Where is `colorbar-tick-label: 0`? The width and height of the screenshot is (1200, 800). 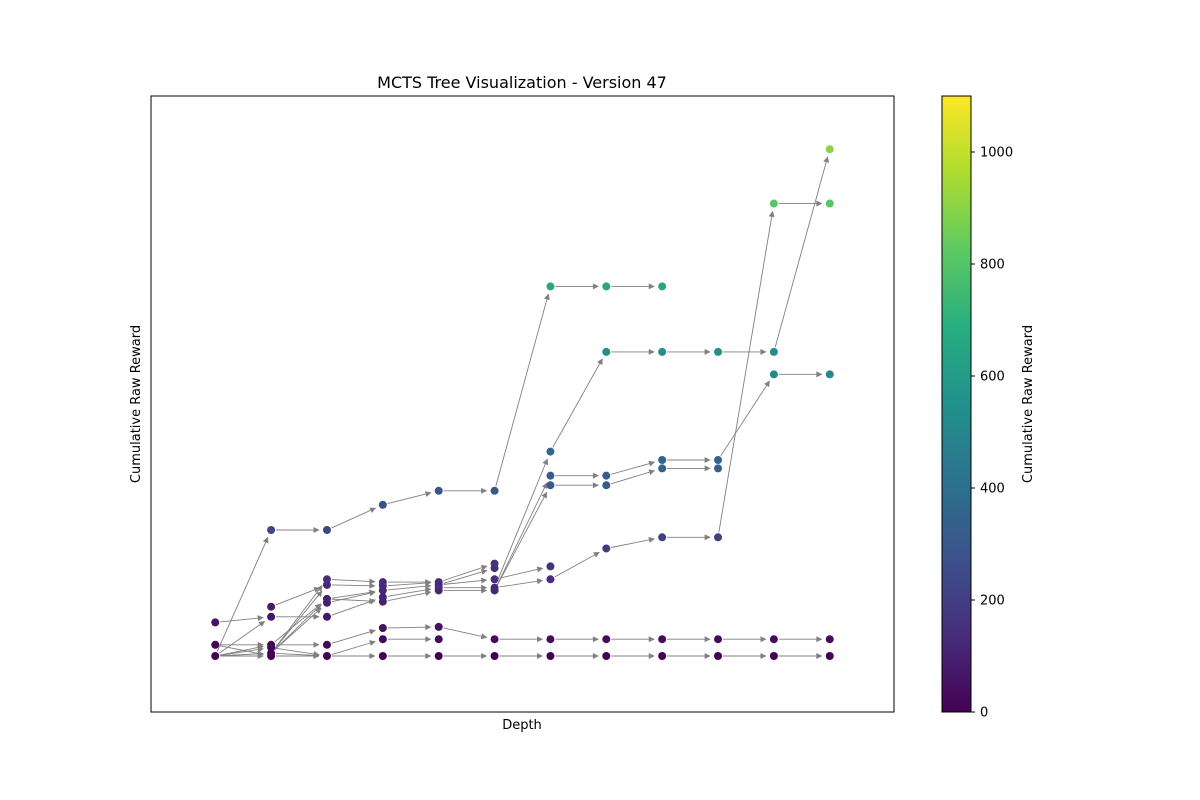
colorbar-tick-label: 0 is located at coordinates (984, 713).